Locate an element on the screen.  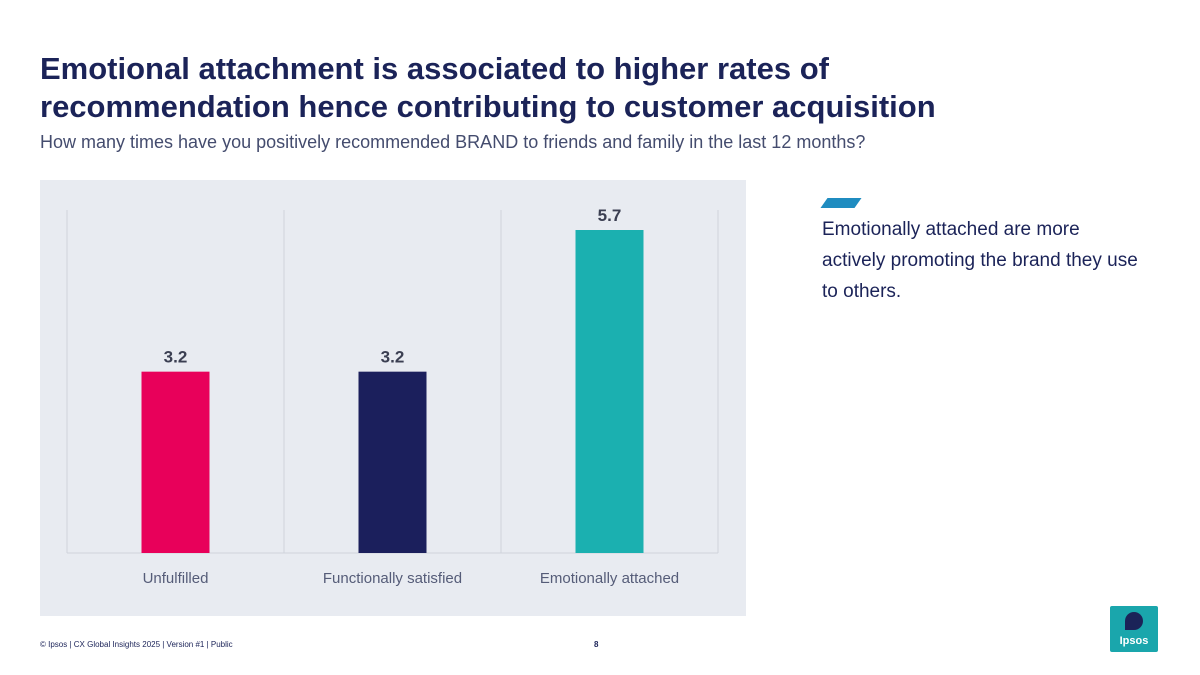
logo-text: Ipsos is located at coordinates (1134, 641).